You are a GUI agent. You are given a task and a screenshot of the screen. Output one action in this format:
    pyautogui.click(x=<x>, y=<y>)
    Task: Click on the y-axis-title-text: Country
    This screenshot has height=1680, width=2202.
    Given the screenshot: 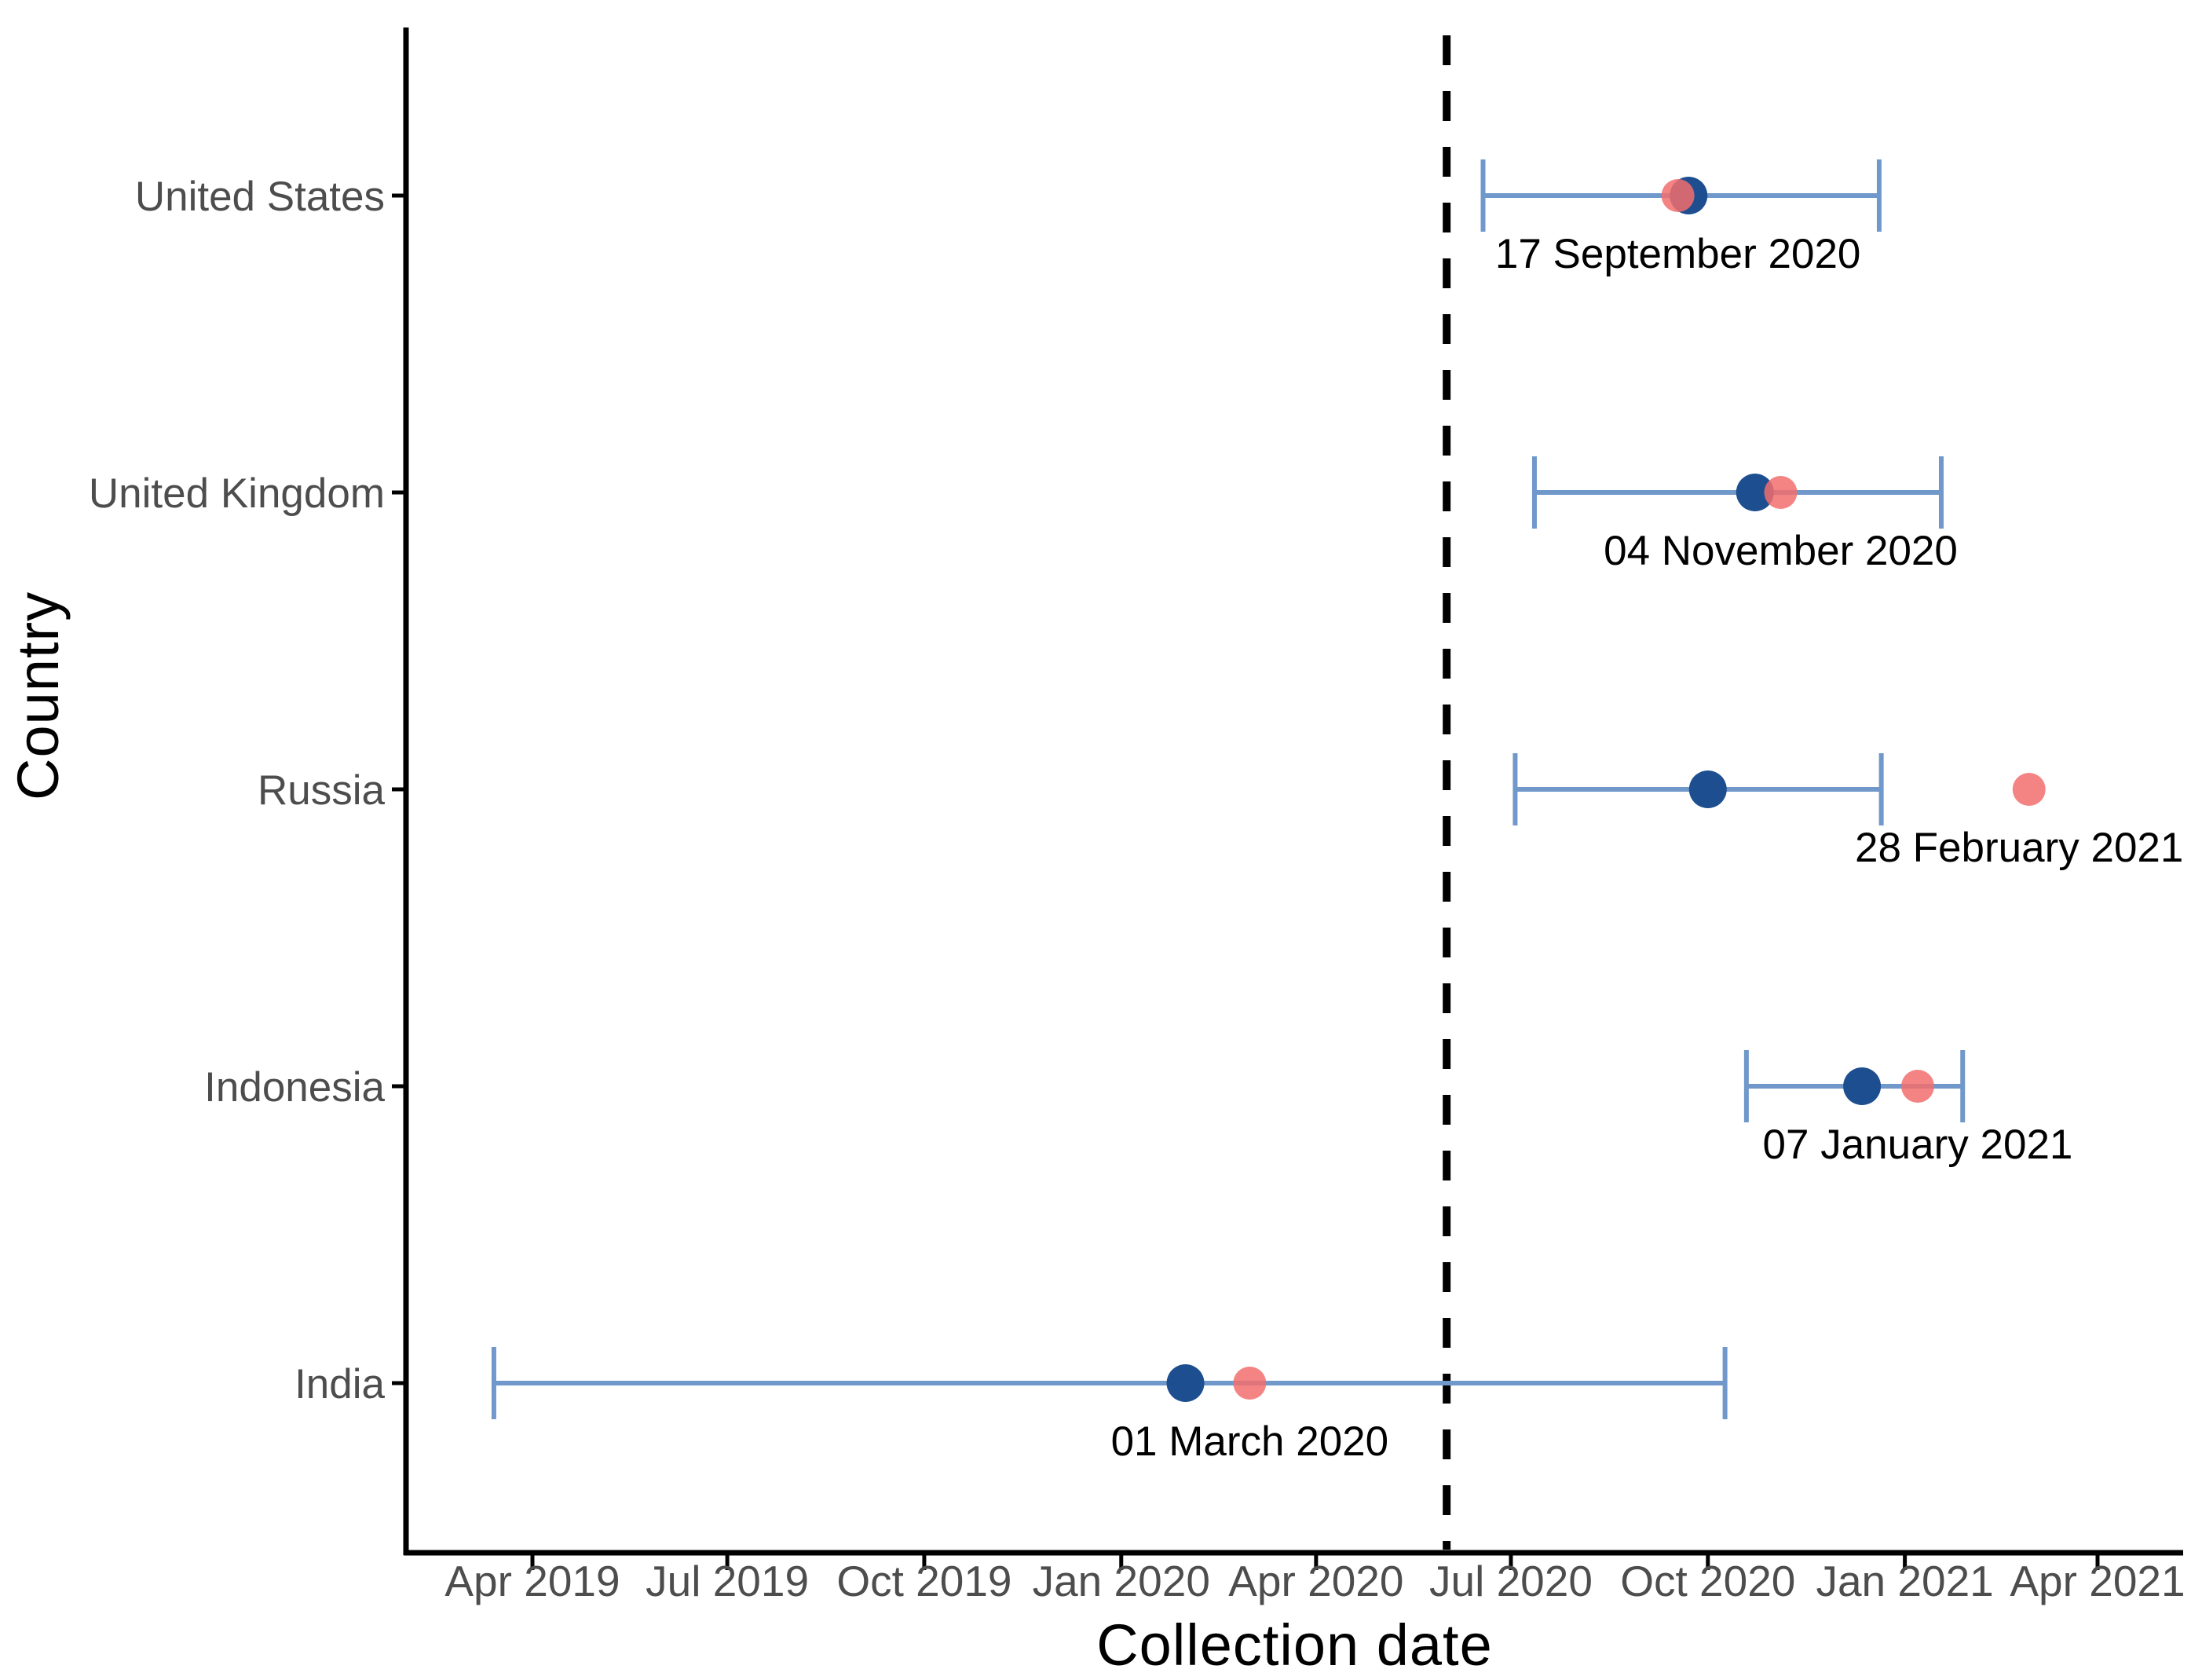 What is the action you would take?
    pyautogui.click(x=38, y=695)
    